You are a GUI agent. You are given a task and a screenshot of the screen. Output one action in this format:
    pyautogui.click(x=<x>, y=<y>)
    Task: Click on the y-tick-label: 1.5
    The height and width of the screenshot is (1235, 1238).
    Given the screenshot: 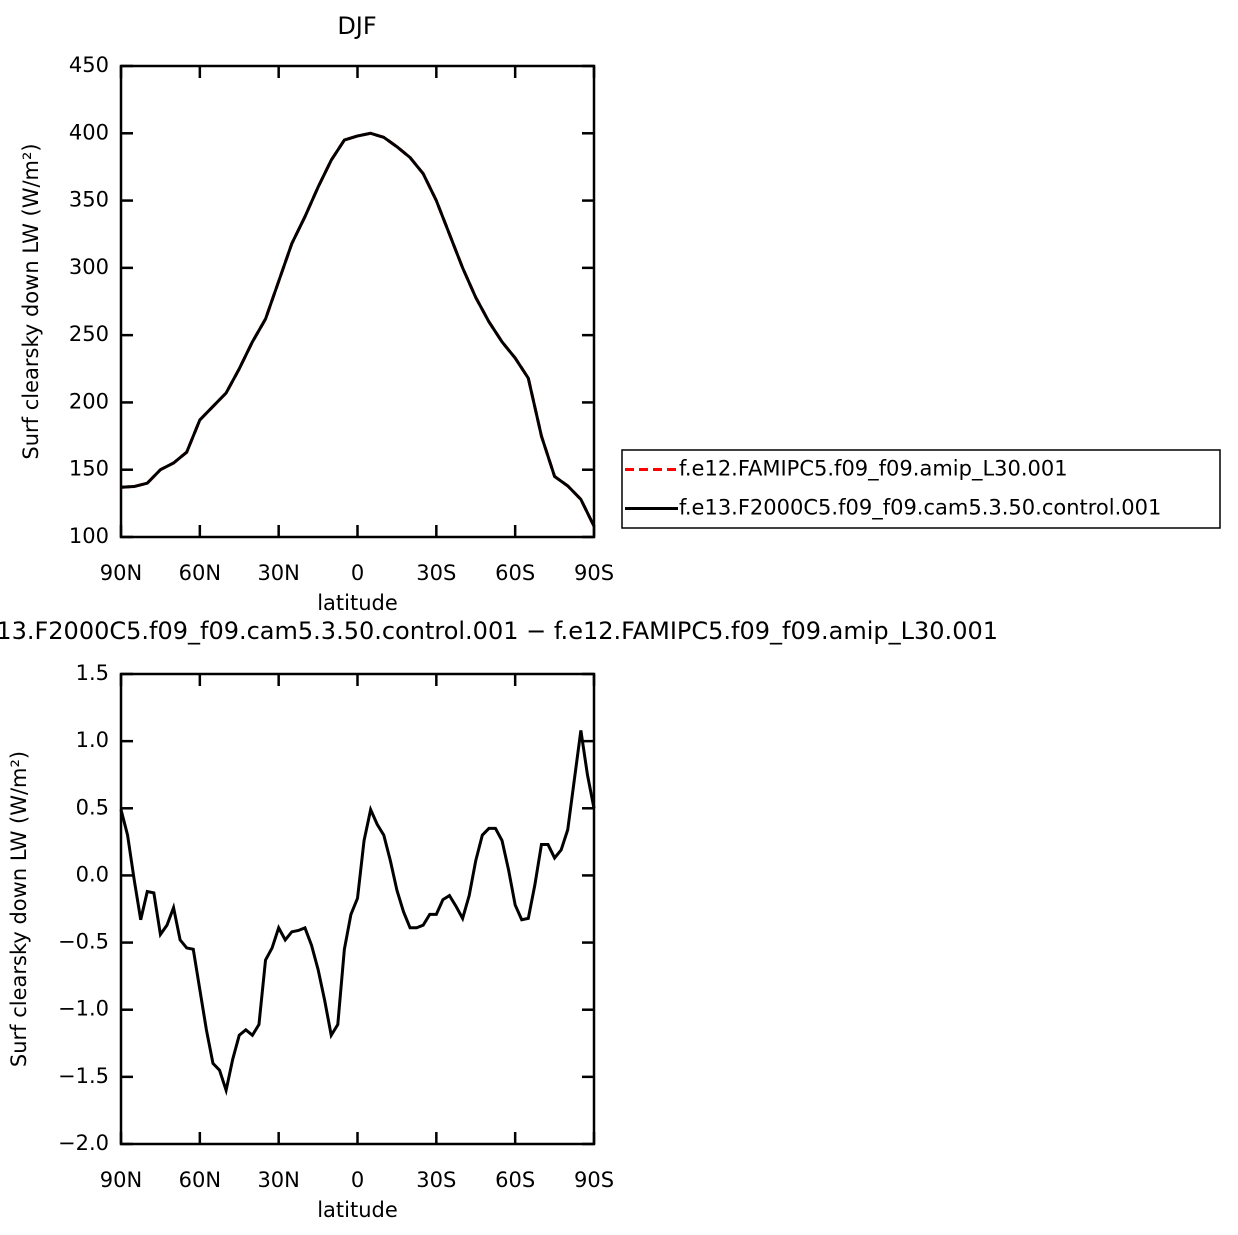 What is the action you would take?
    pyautogui.click(x=92, y=673)
    